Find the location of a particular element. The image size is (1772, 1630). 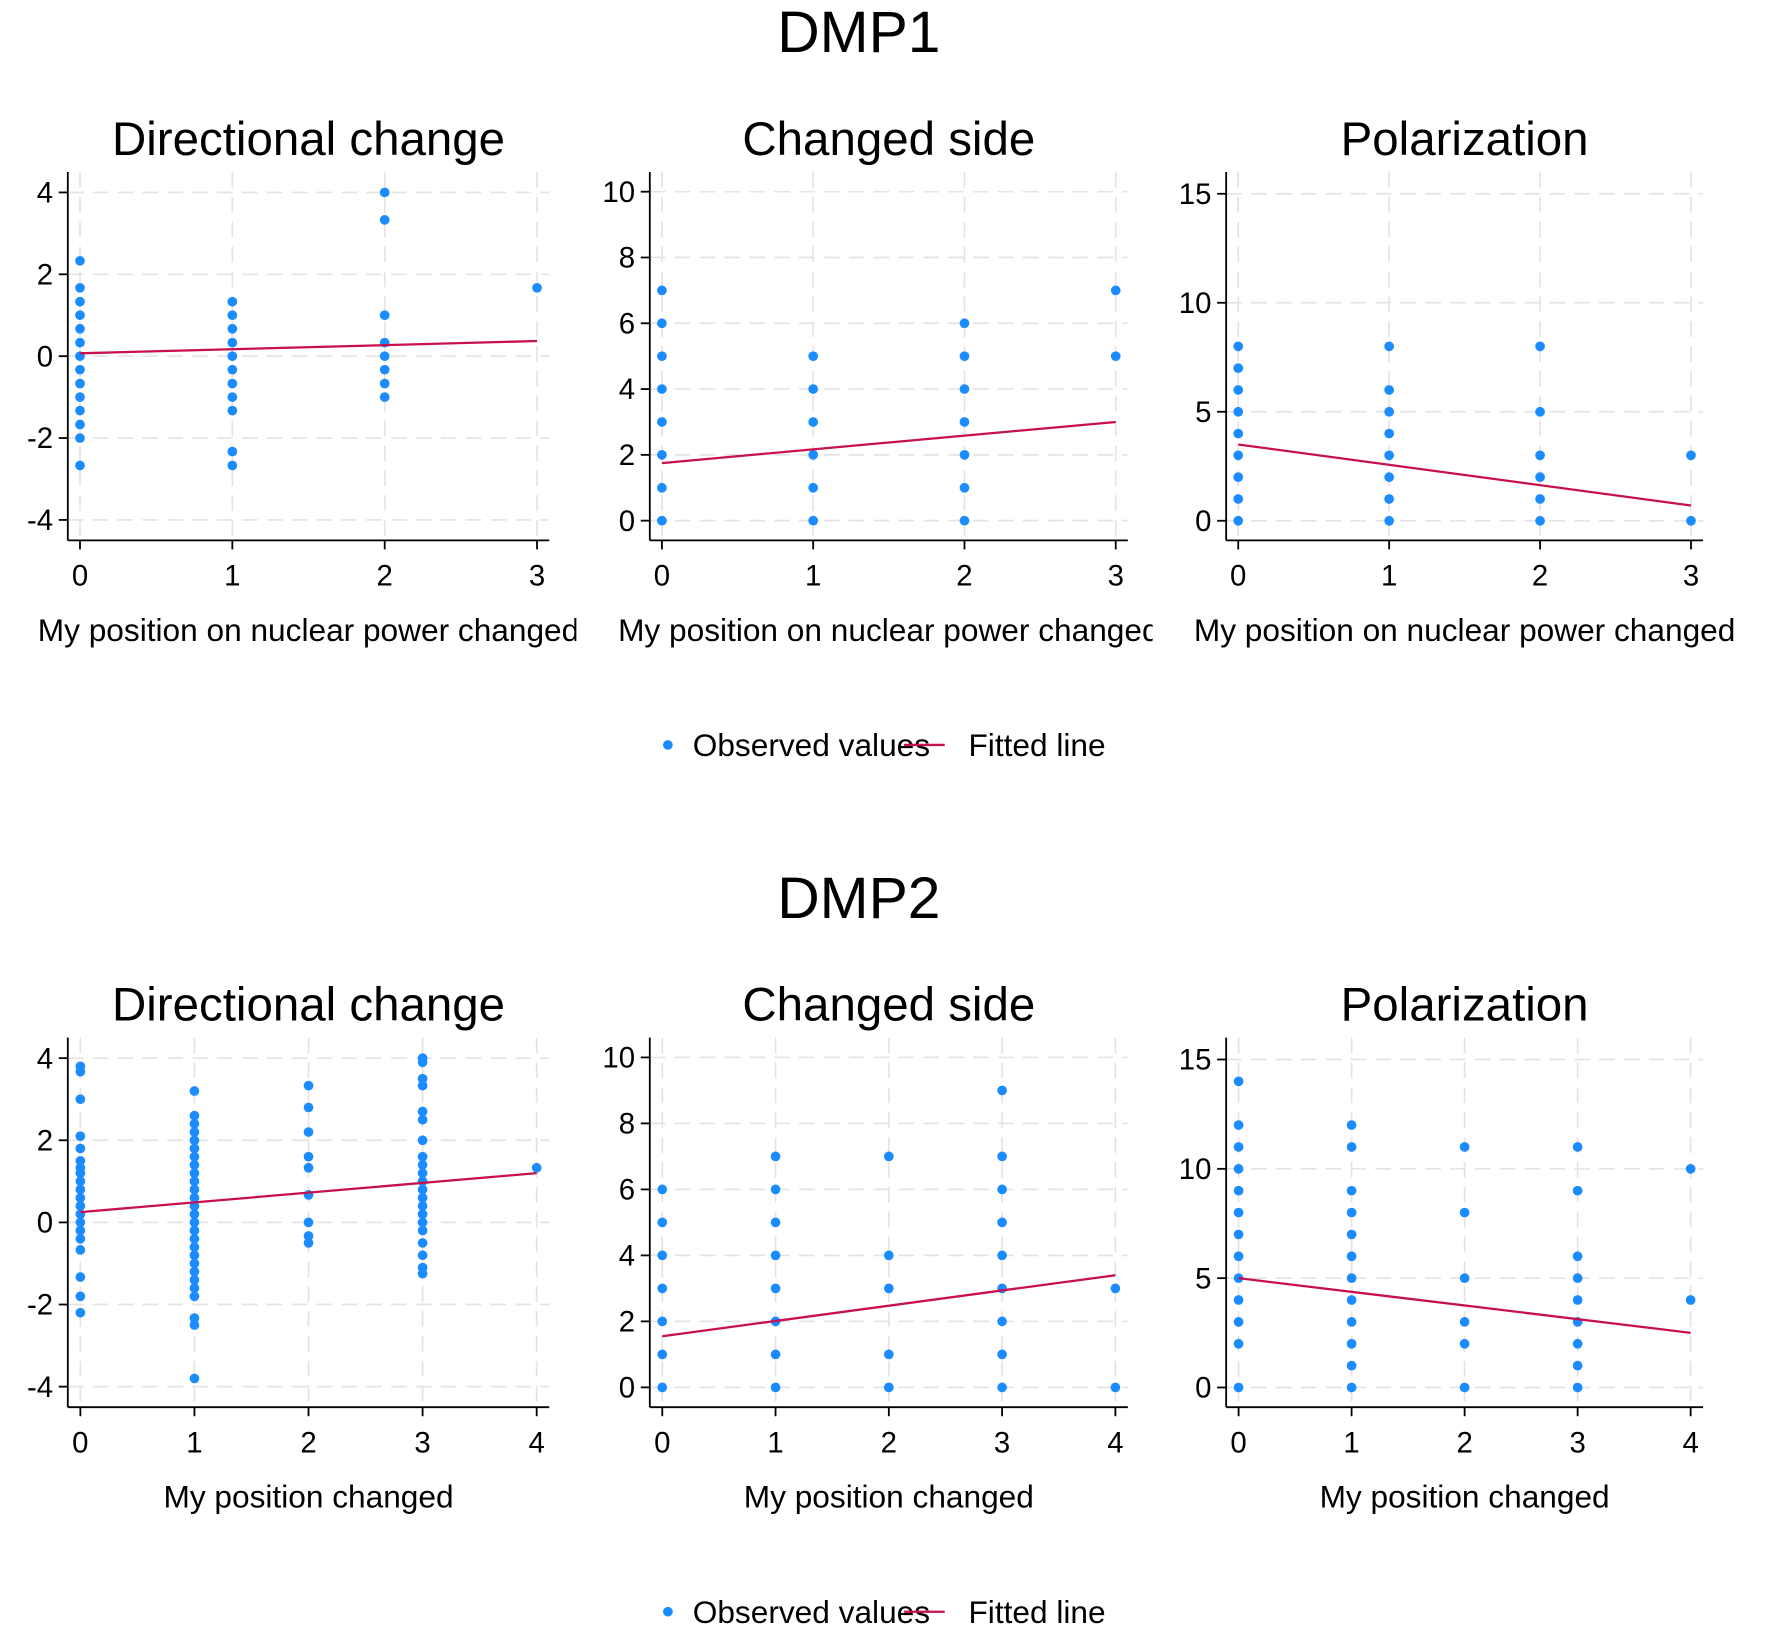

panel-title: Polarization is located at coordinates (1465, 1005).